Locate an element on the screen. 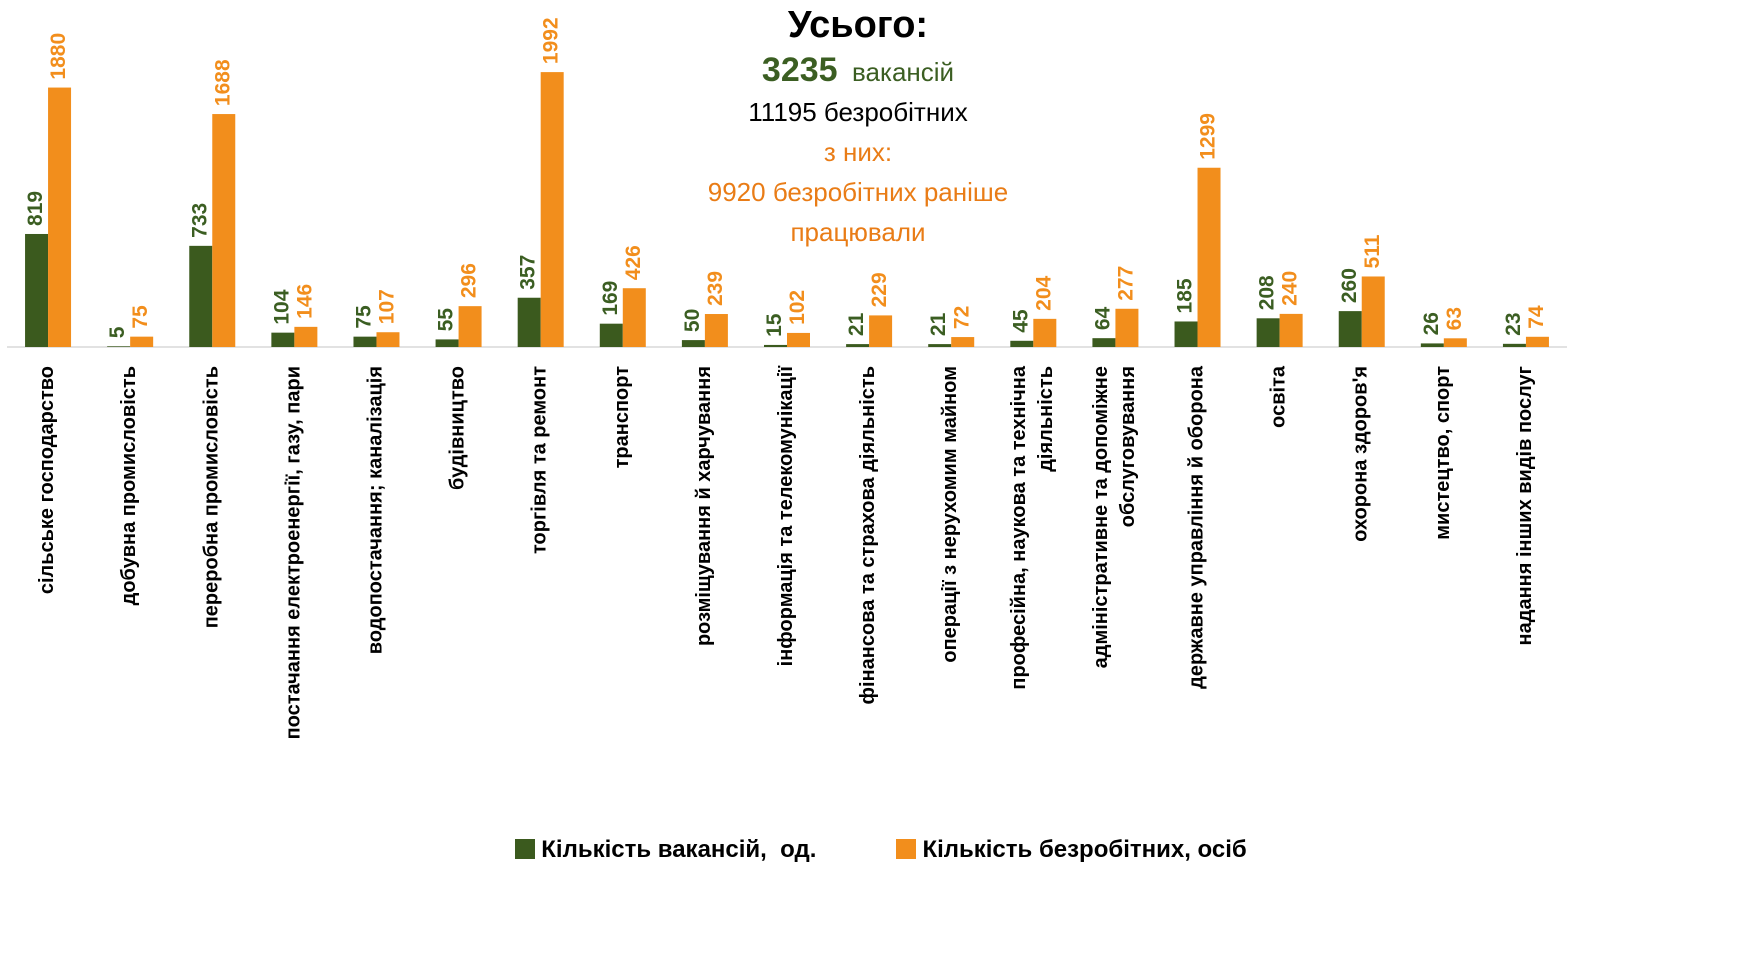 This screenshot has height=978, width=1762. category-label: водопостачання; каналізація is located at coordinates (376, 510).